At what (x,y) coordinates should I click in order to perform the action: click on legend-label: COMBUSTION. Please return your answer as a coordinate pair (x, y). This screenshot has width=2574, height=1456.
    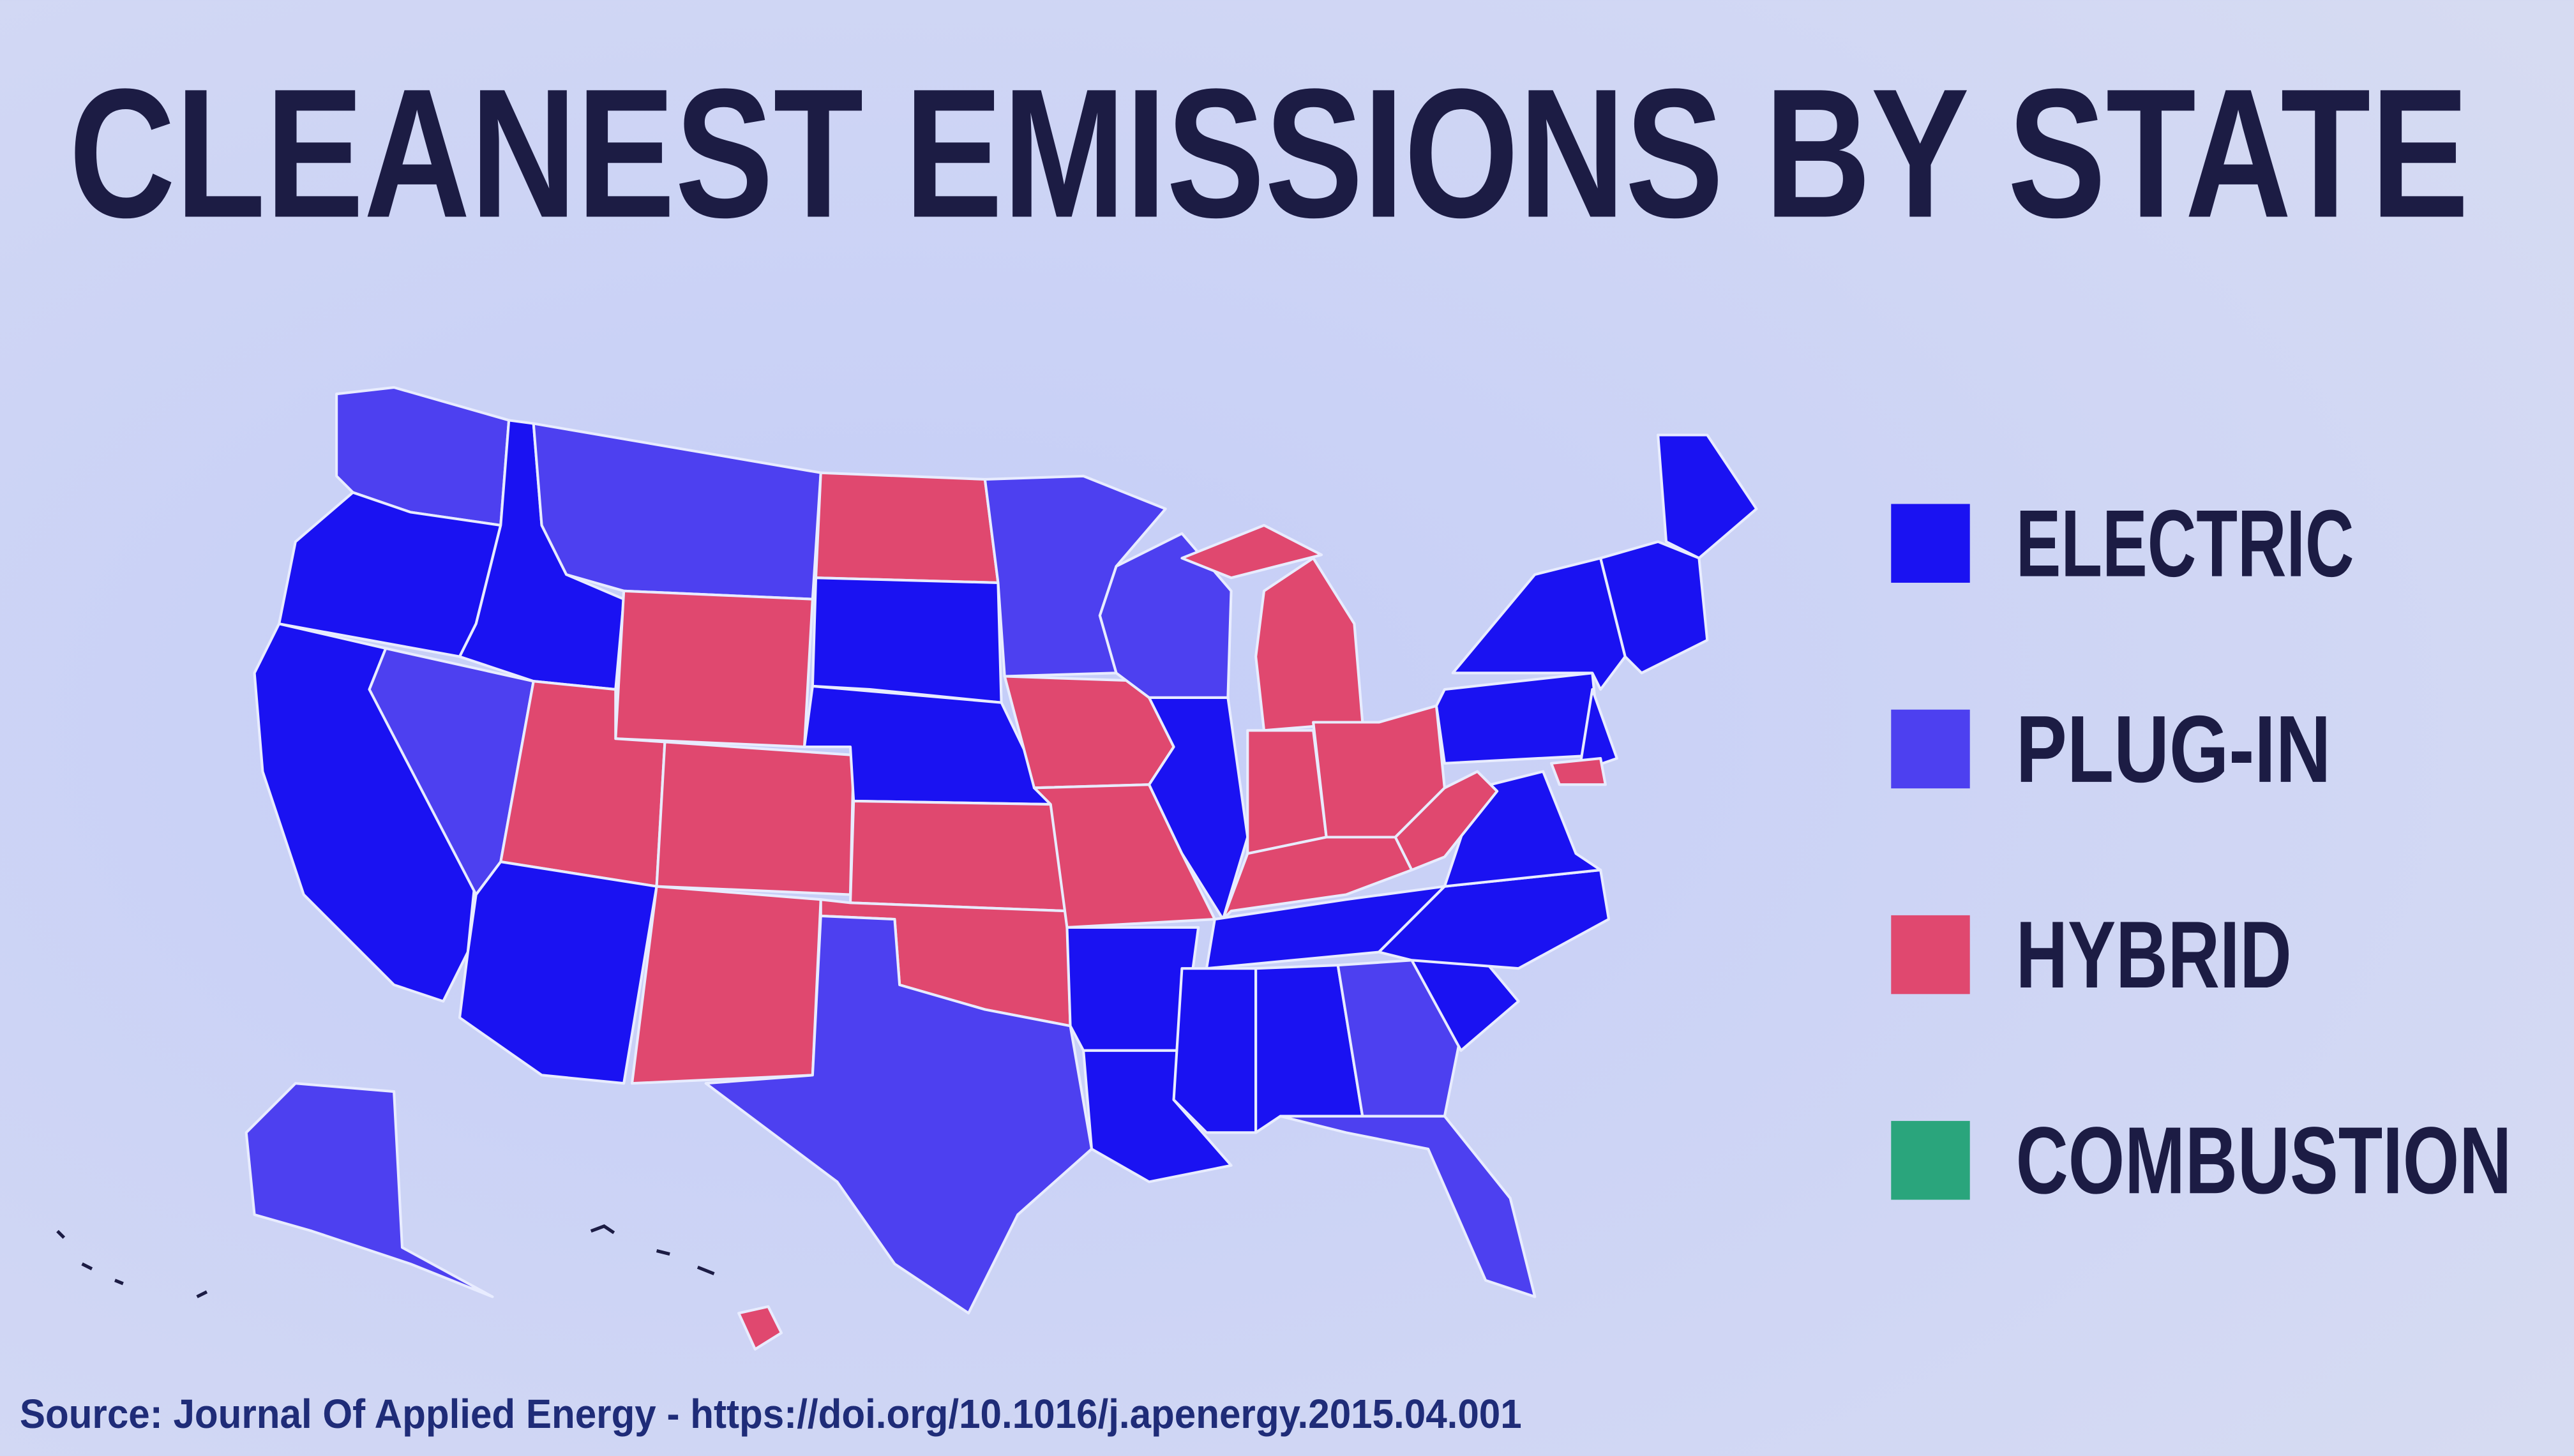
    Looking at the image, I should click on (2264, 1160).